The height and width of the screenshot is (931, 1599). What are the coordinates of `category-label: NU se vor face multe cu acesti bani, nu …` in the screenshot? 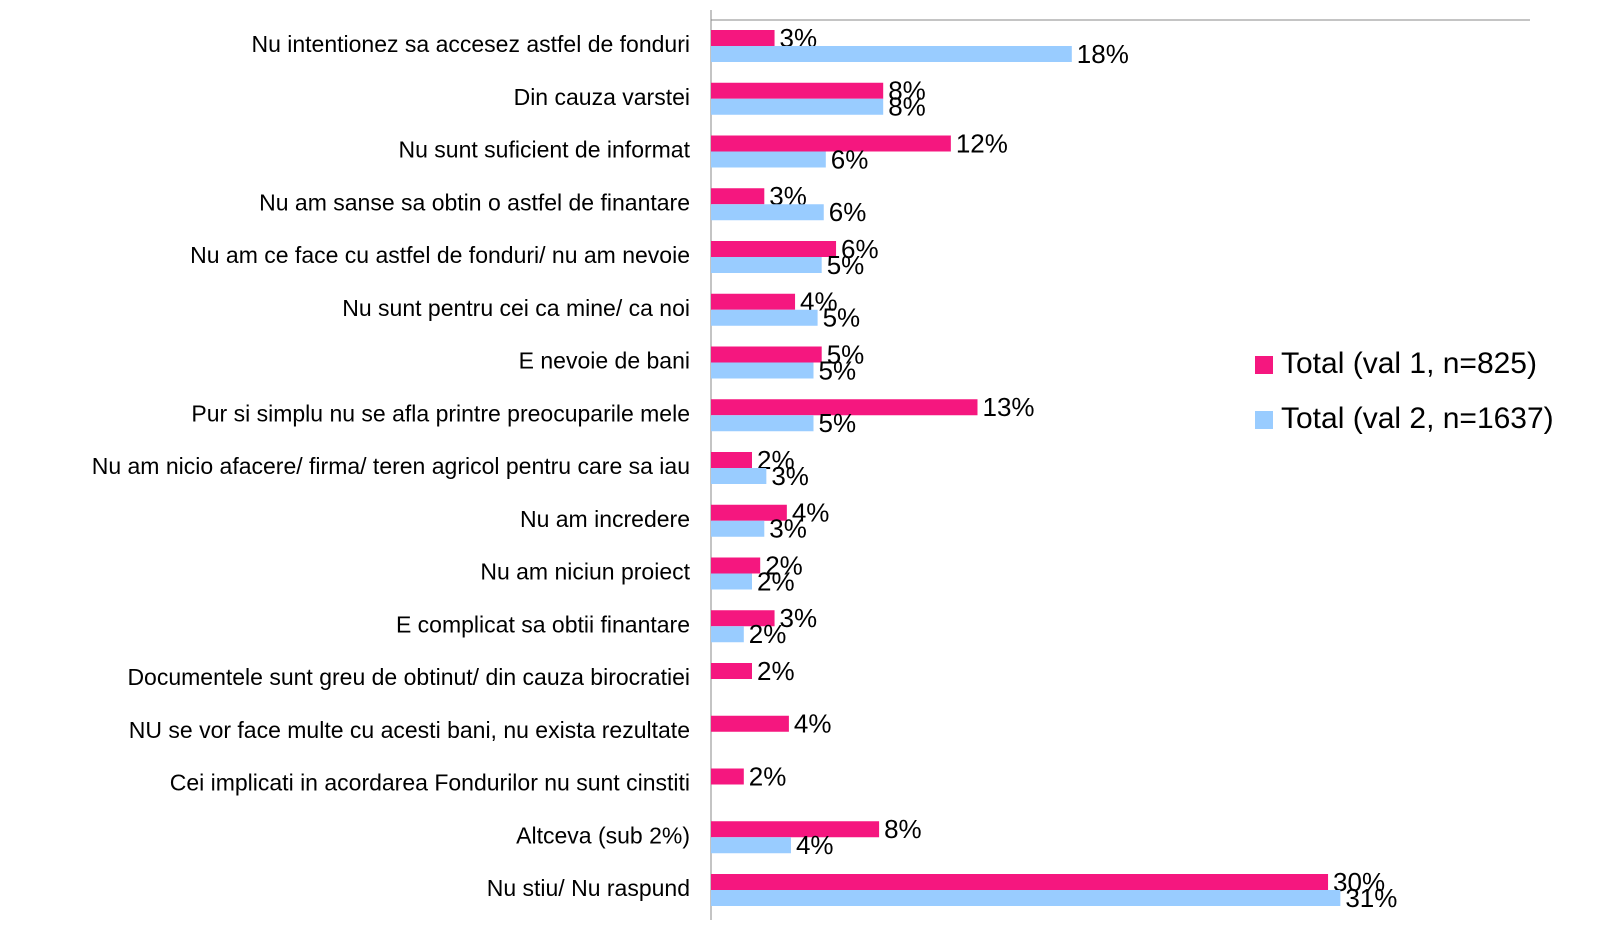 It's located at (409, 730).